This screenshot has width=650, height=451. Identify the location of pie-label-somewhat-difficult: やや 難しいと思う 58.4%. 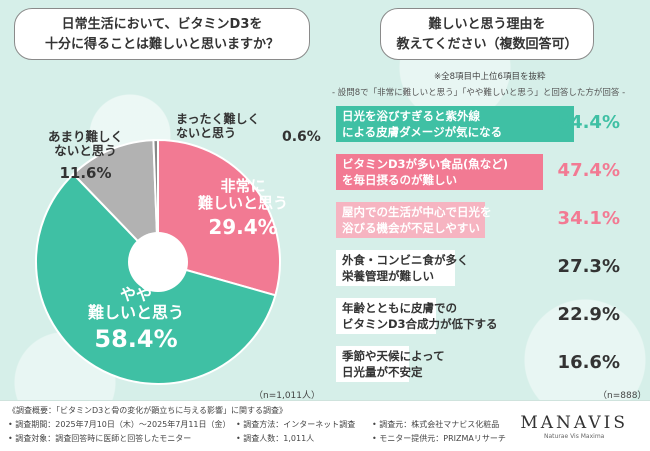
(136, 319).